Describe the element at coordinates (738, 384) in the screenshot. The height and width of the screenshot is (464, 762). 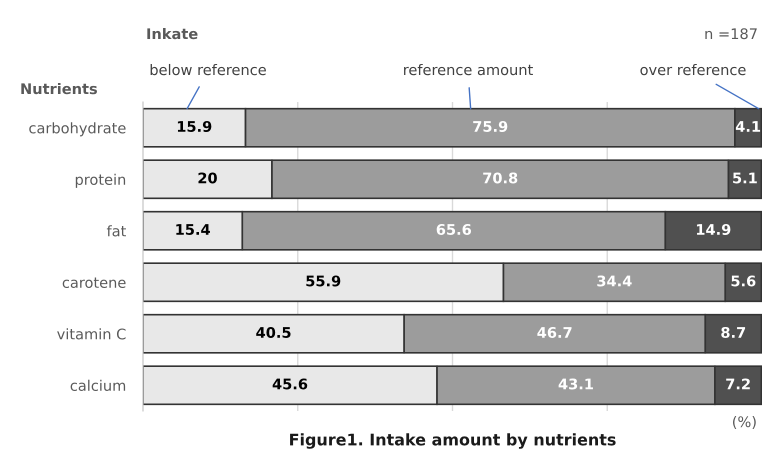
I see `data-label: 7.2` at that location.